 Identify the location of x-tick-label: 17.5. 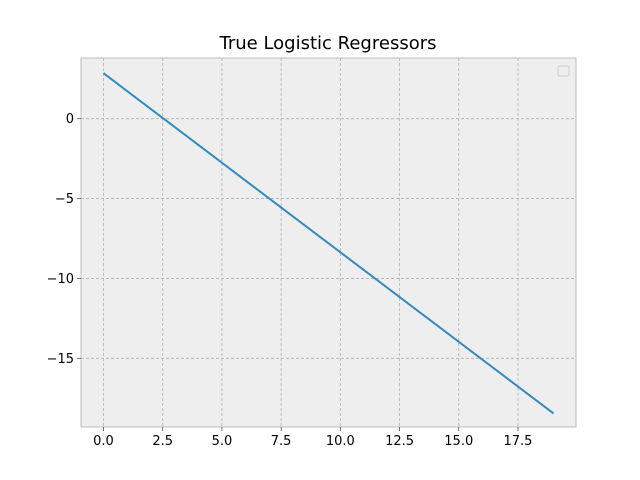
(517, 441).